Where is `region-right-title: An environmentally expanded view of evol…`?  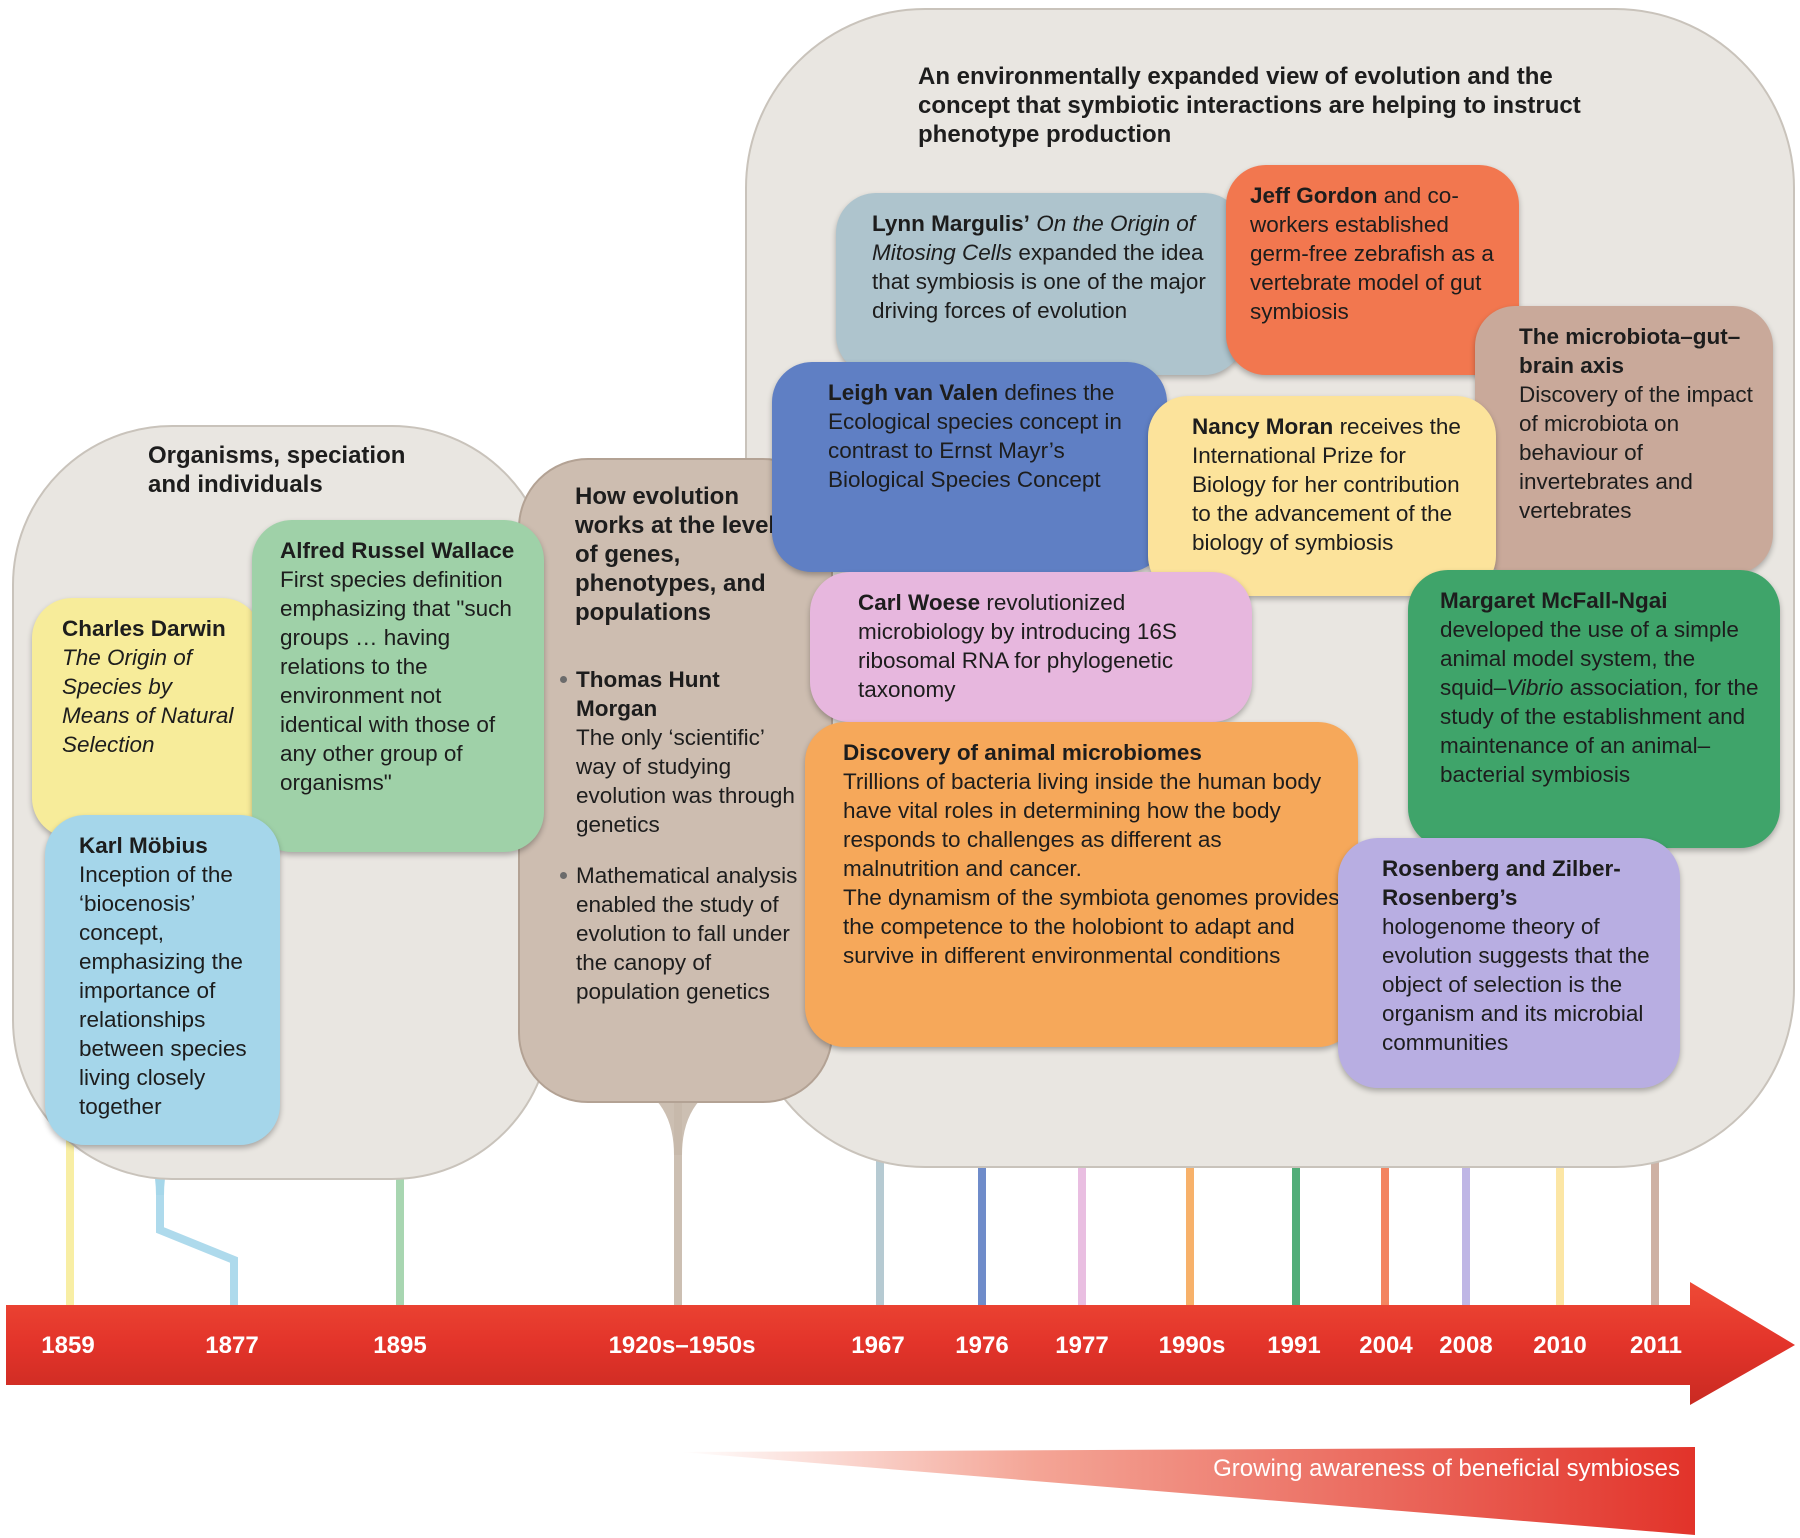 region-right-title: An environmentally expanded view of evol… is located at coordinates (1249, 105).